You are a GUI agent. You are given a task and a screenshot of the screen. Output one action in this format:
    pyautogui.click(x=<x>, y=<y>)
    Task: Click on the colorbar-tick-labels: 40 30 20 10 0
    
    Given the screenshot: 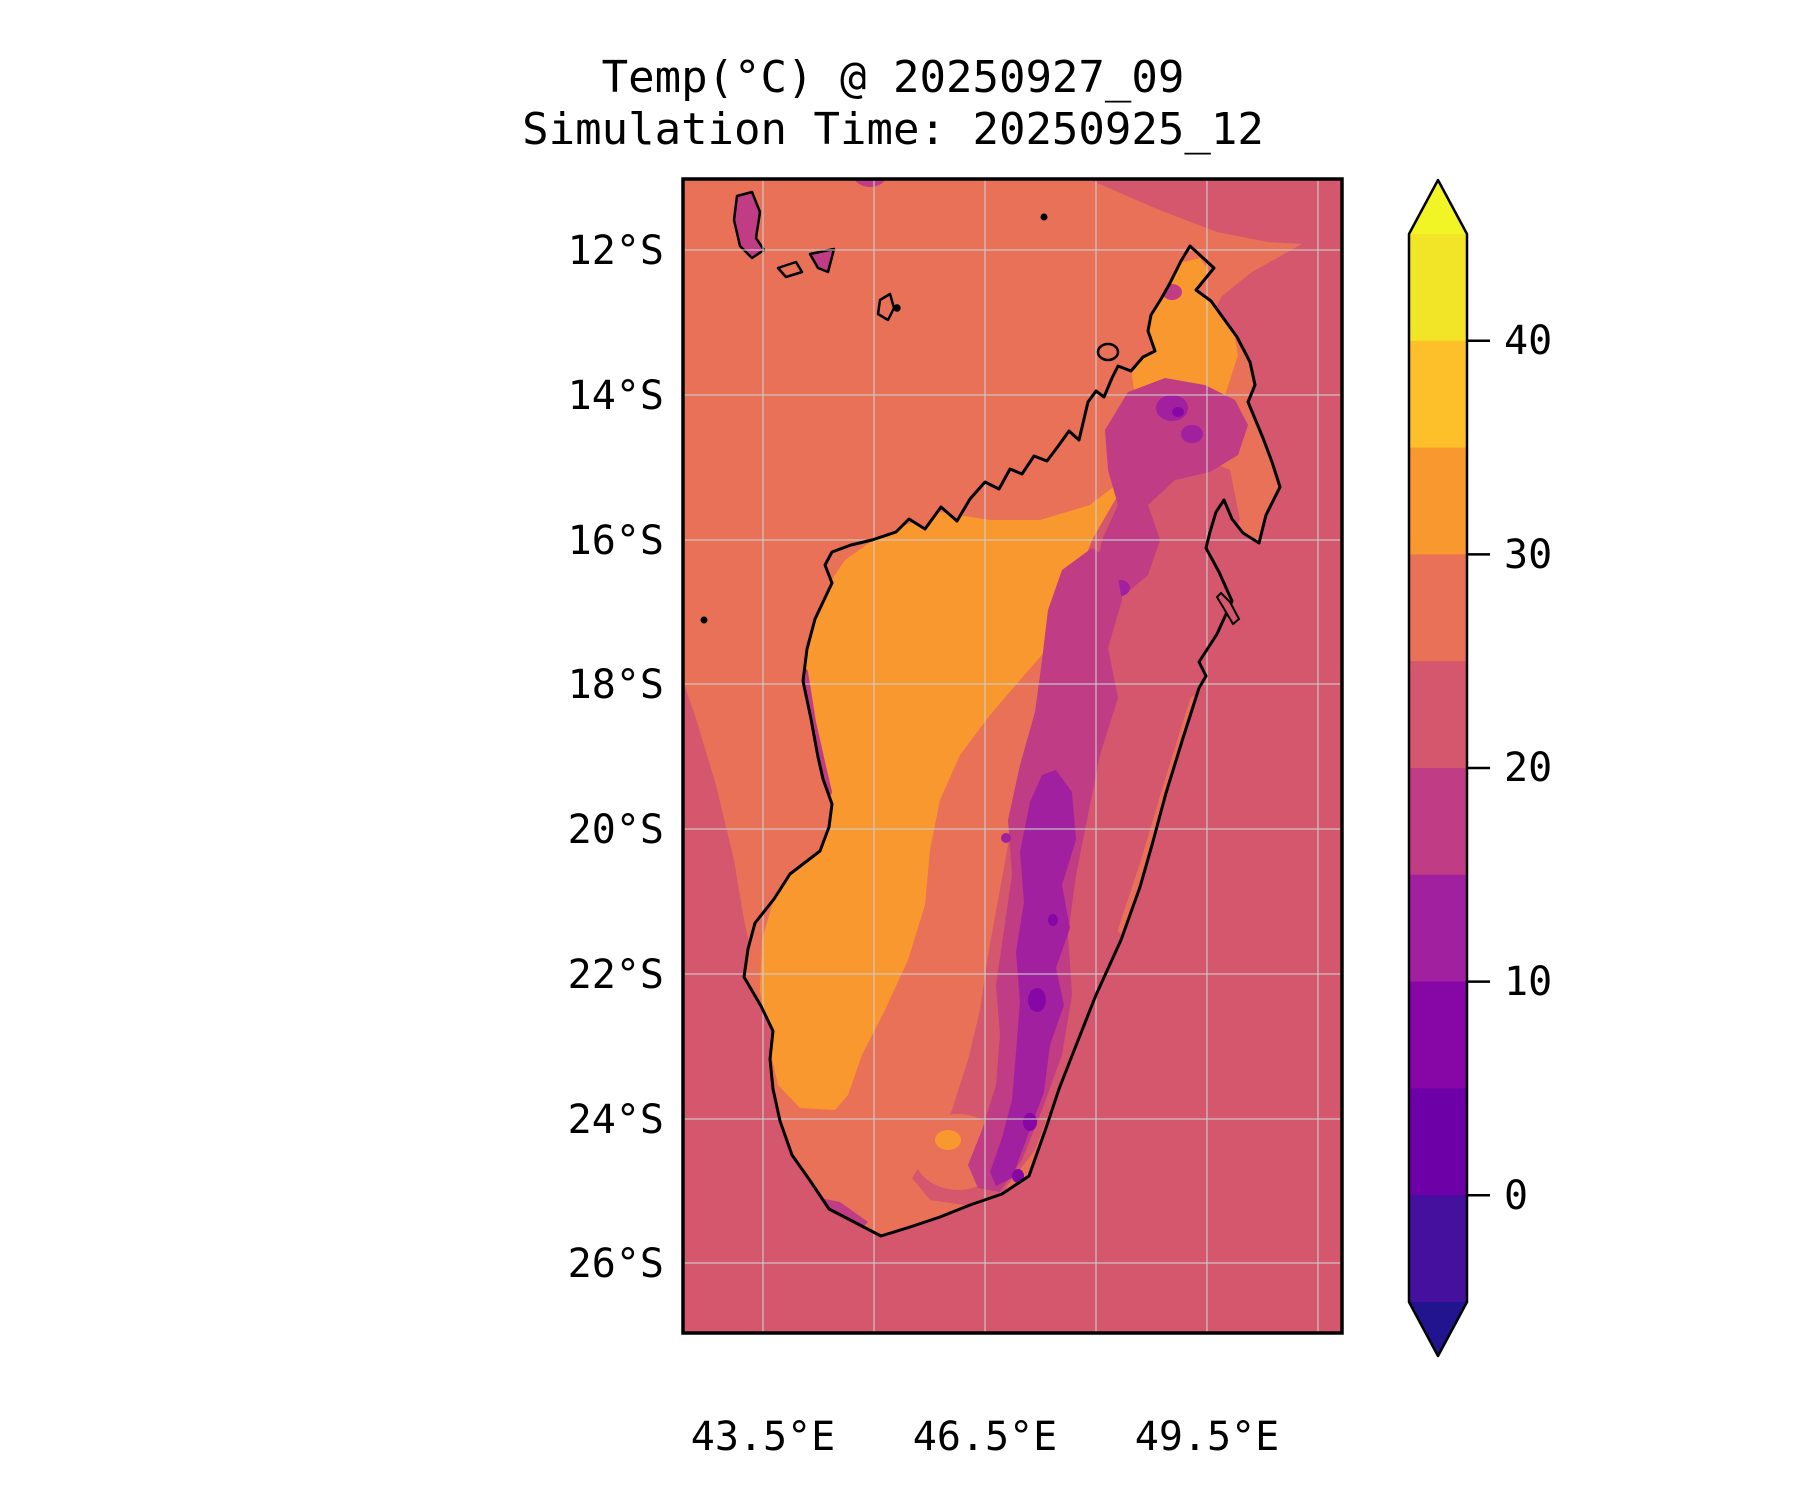 What is the action you would take?
    pyautogui.click(x=1528, y=768)
    